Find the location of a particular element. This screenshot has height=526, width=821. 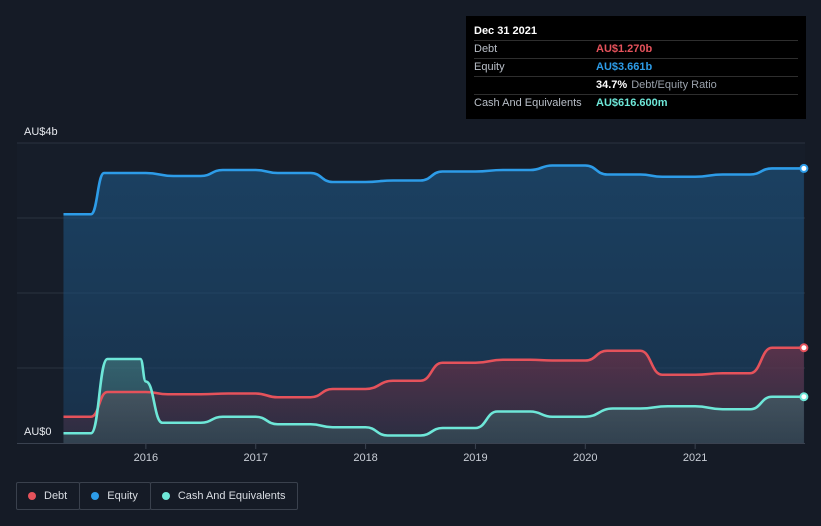

tooltip-row-cash: Cash And Equivalents AU$616.600m is located at coordinates (636, 103).